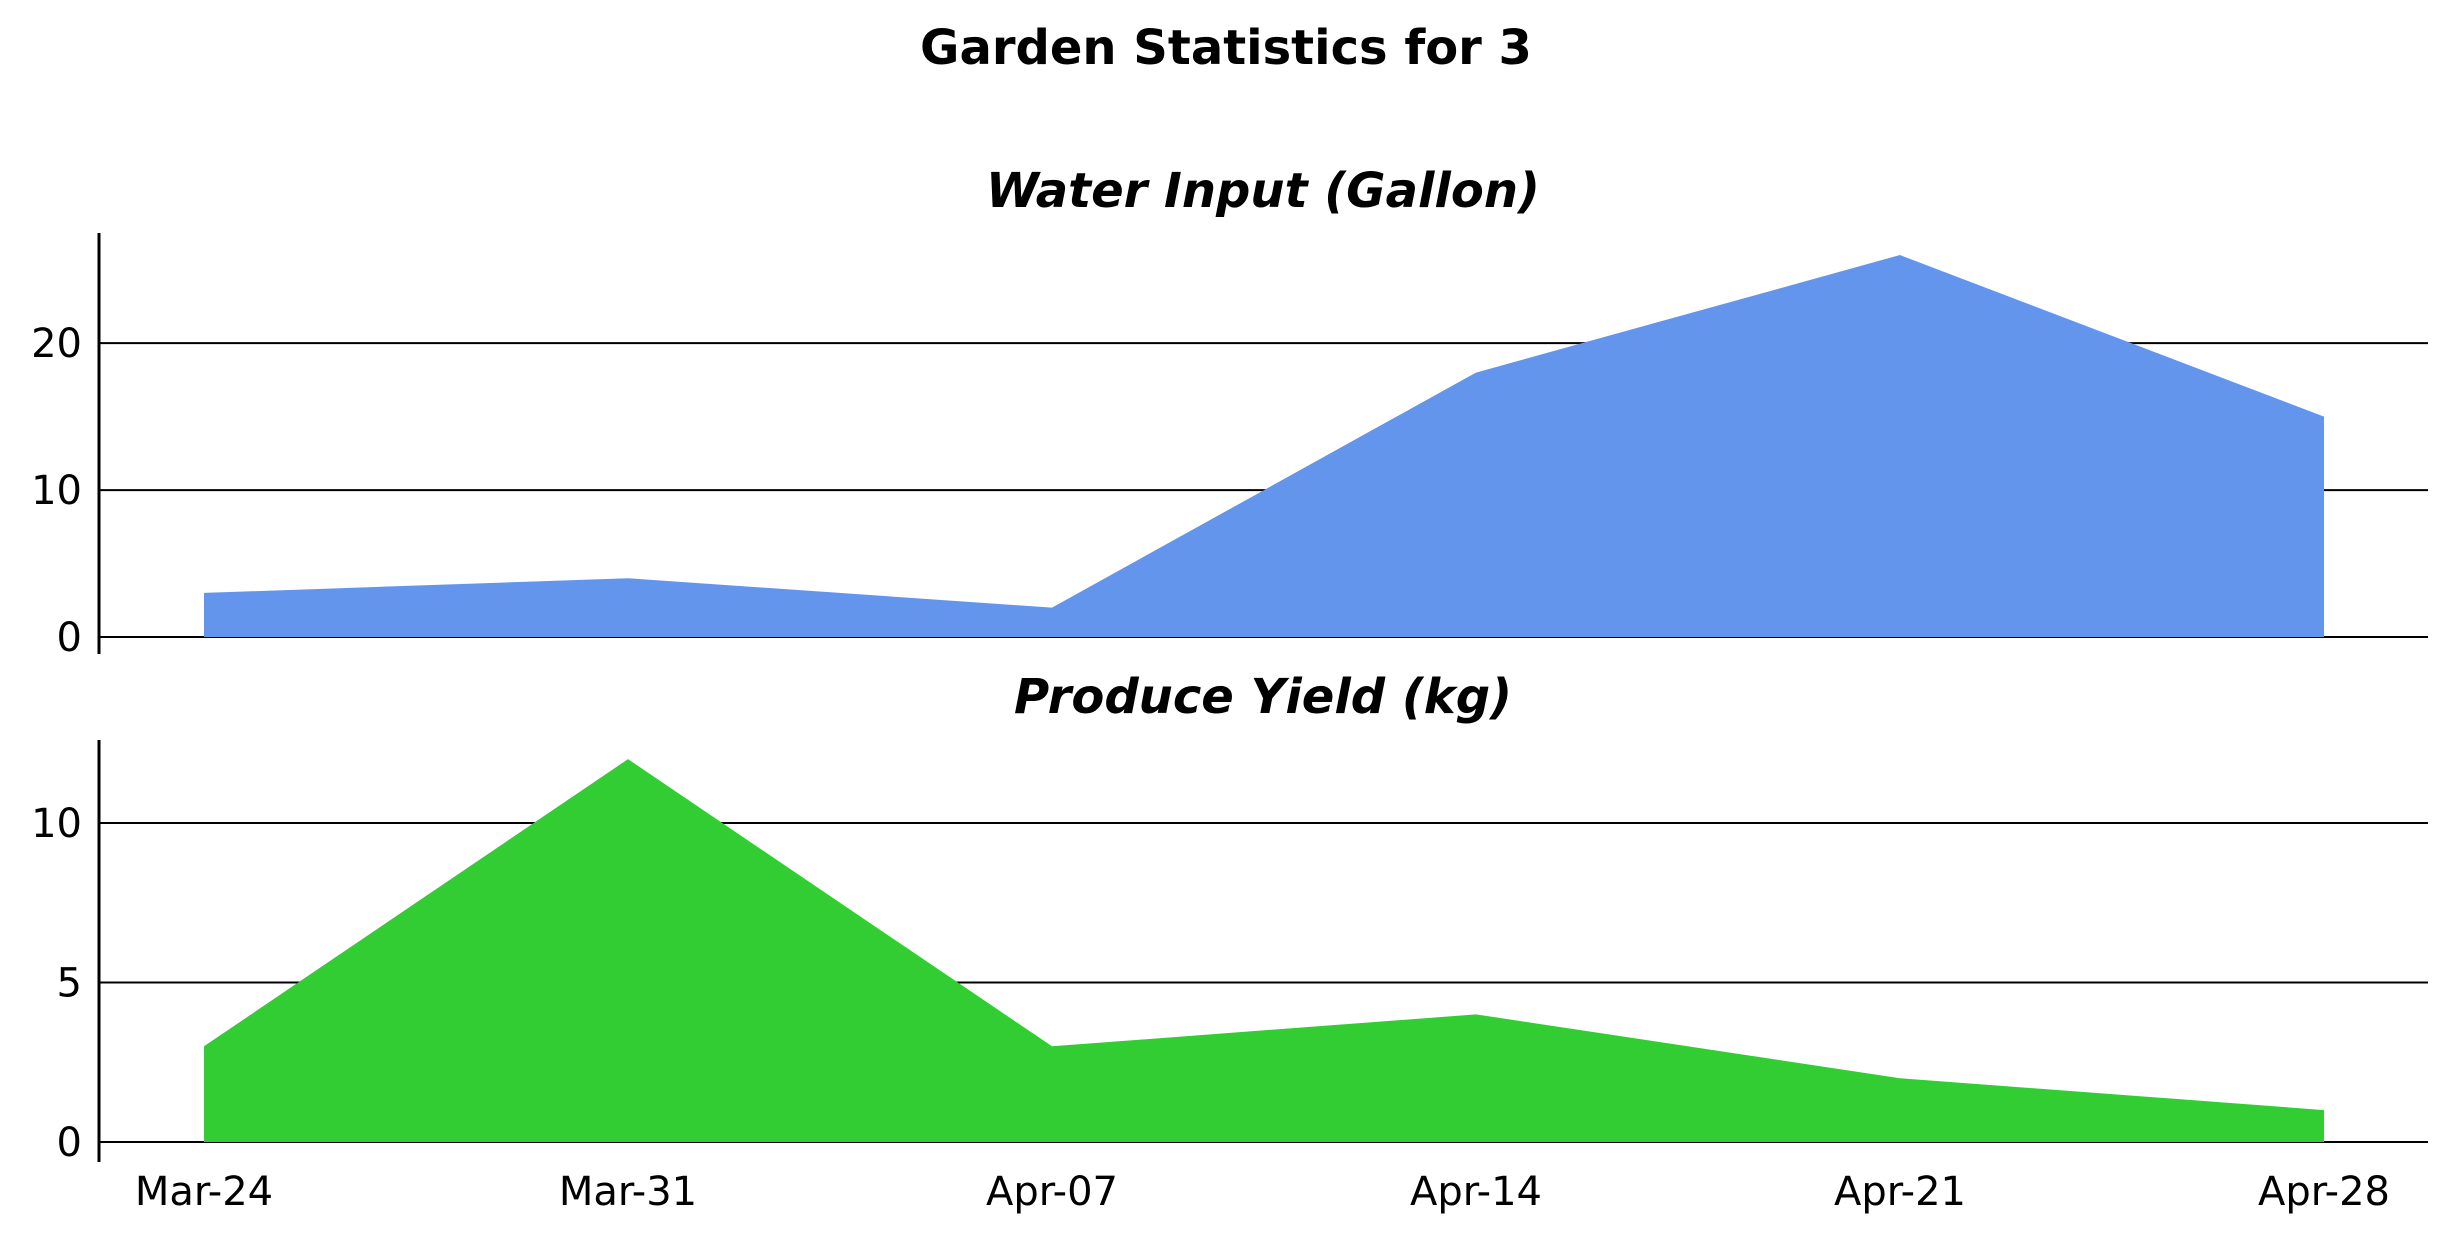 This screenshot has width=2452, height=1242. What do you see at coordinates (1900, 1192) in the screenshot?
I see `x-tick-label: Apr-21` at bounding box center [1900, 1192].